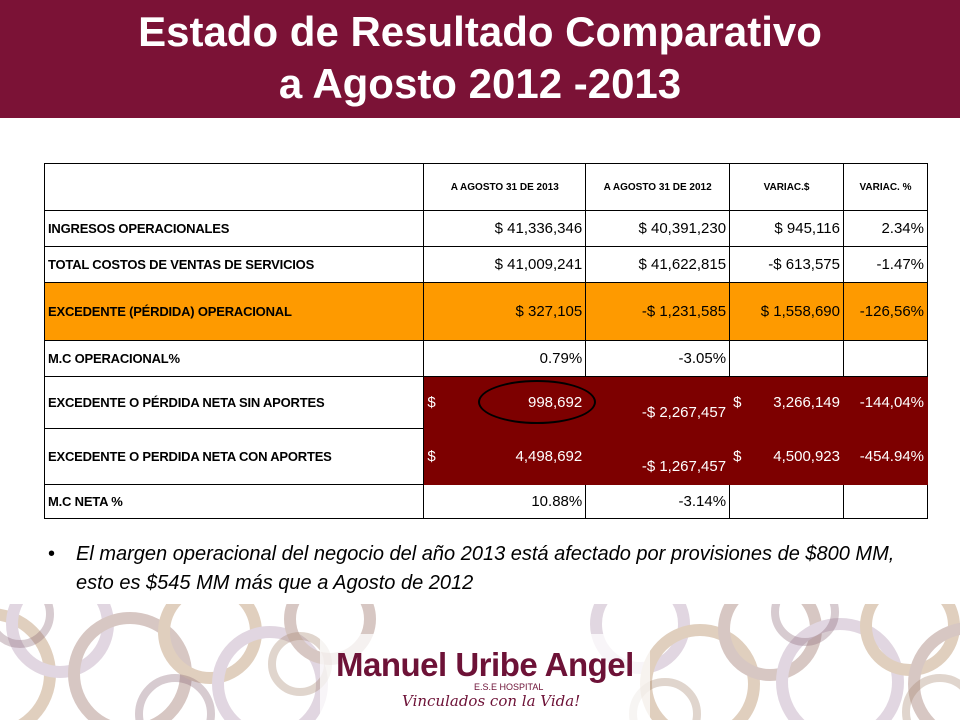  I want to click on cell-2013: 0.79%, so click(505, 358).